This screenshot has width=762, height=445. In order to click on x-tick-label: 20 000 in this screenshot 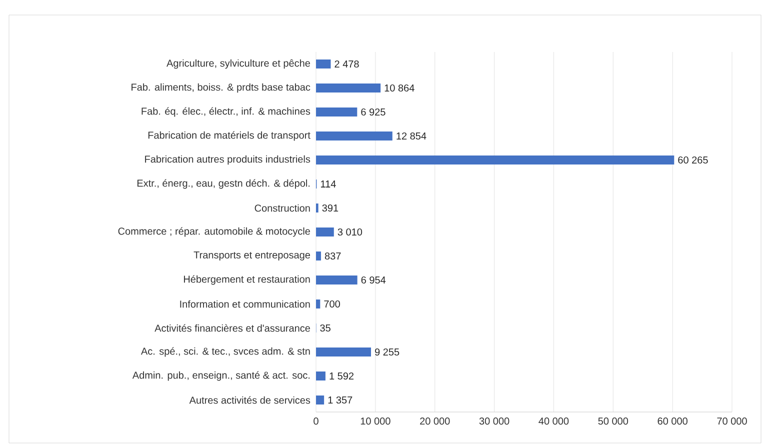, I will do `click(435, 421)`.